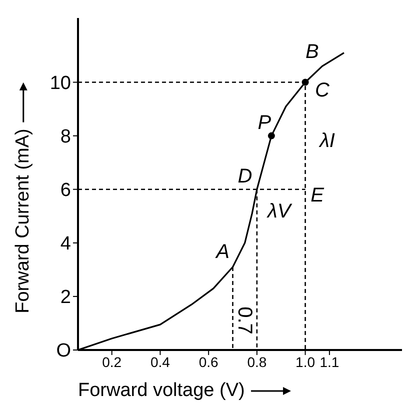 The height and width of the screenshot is (419, 418). I want to click on annotation: A, so click(222, 252).